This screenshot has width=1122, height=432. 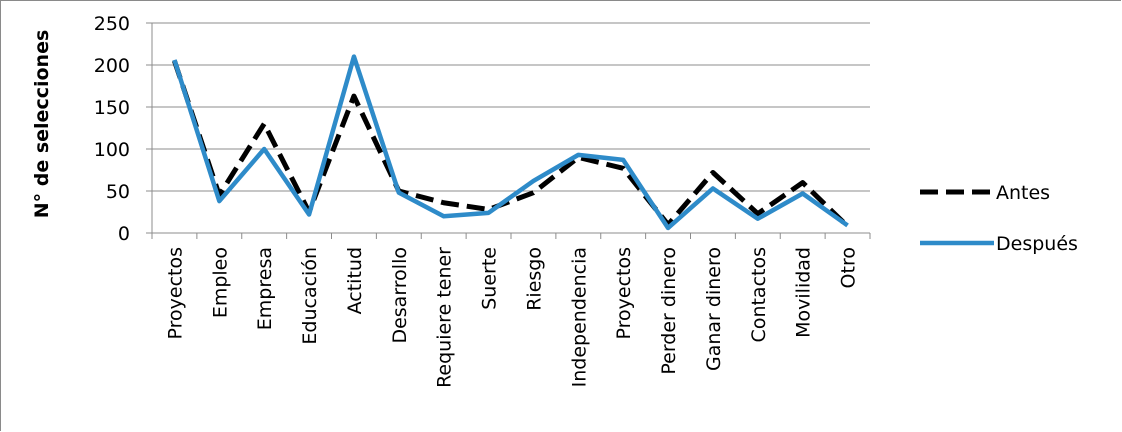 I want to click on x-tick-label: Empresa, so click(x=265, y=288).